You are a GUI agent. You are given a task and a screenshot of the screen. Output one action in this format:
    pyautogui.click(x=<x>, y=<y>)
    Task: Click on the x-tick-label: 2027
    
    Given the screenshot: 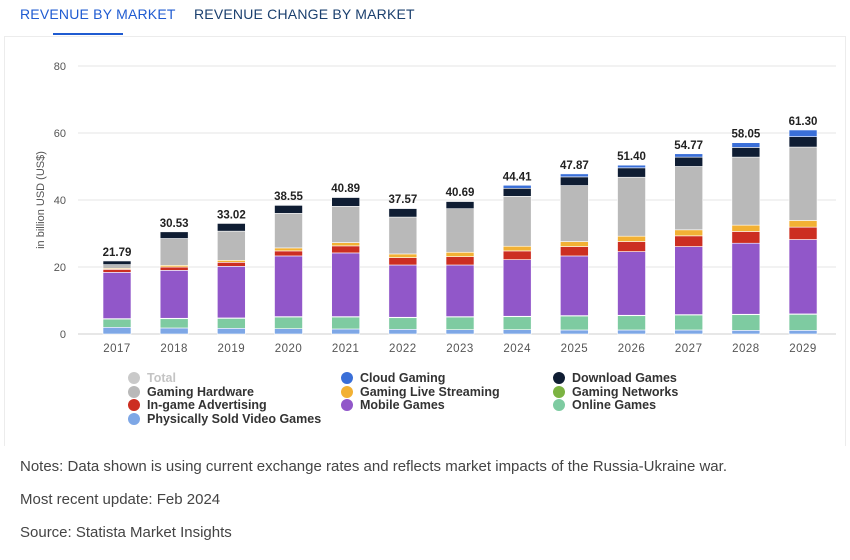 What is the action you would take?
    pyautogui.click(x=689, y=349)
    